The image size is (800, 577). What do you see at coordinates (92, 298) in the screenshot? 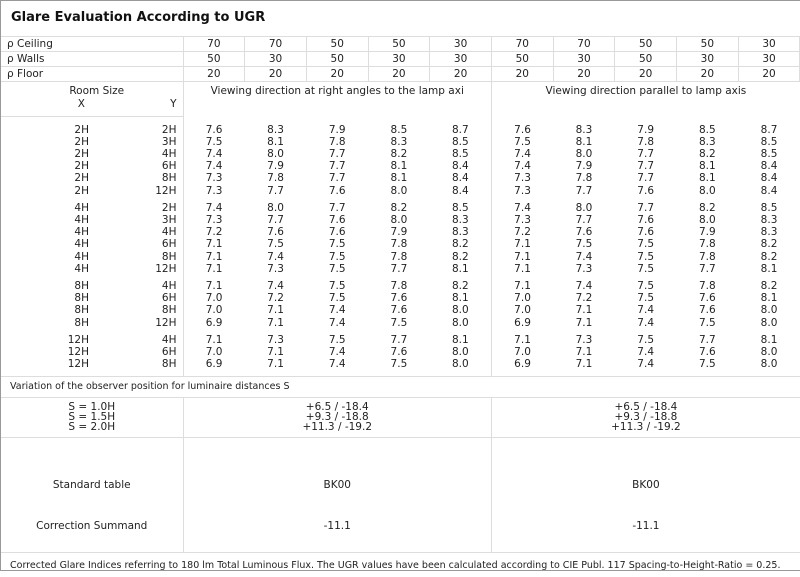
I see `room-size-cell: 8H 6H` at bounding box center [92, 298].